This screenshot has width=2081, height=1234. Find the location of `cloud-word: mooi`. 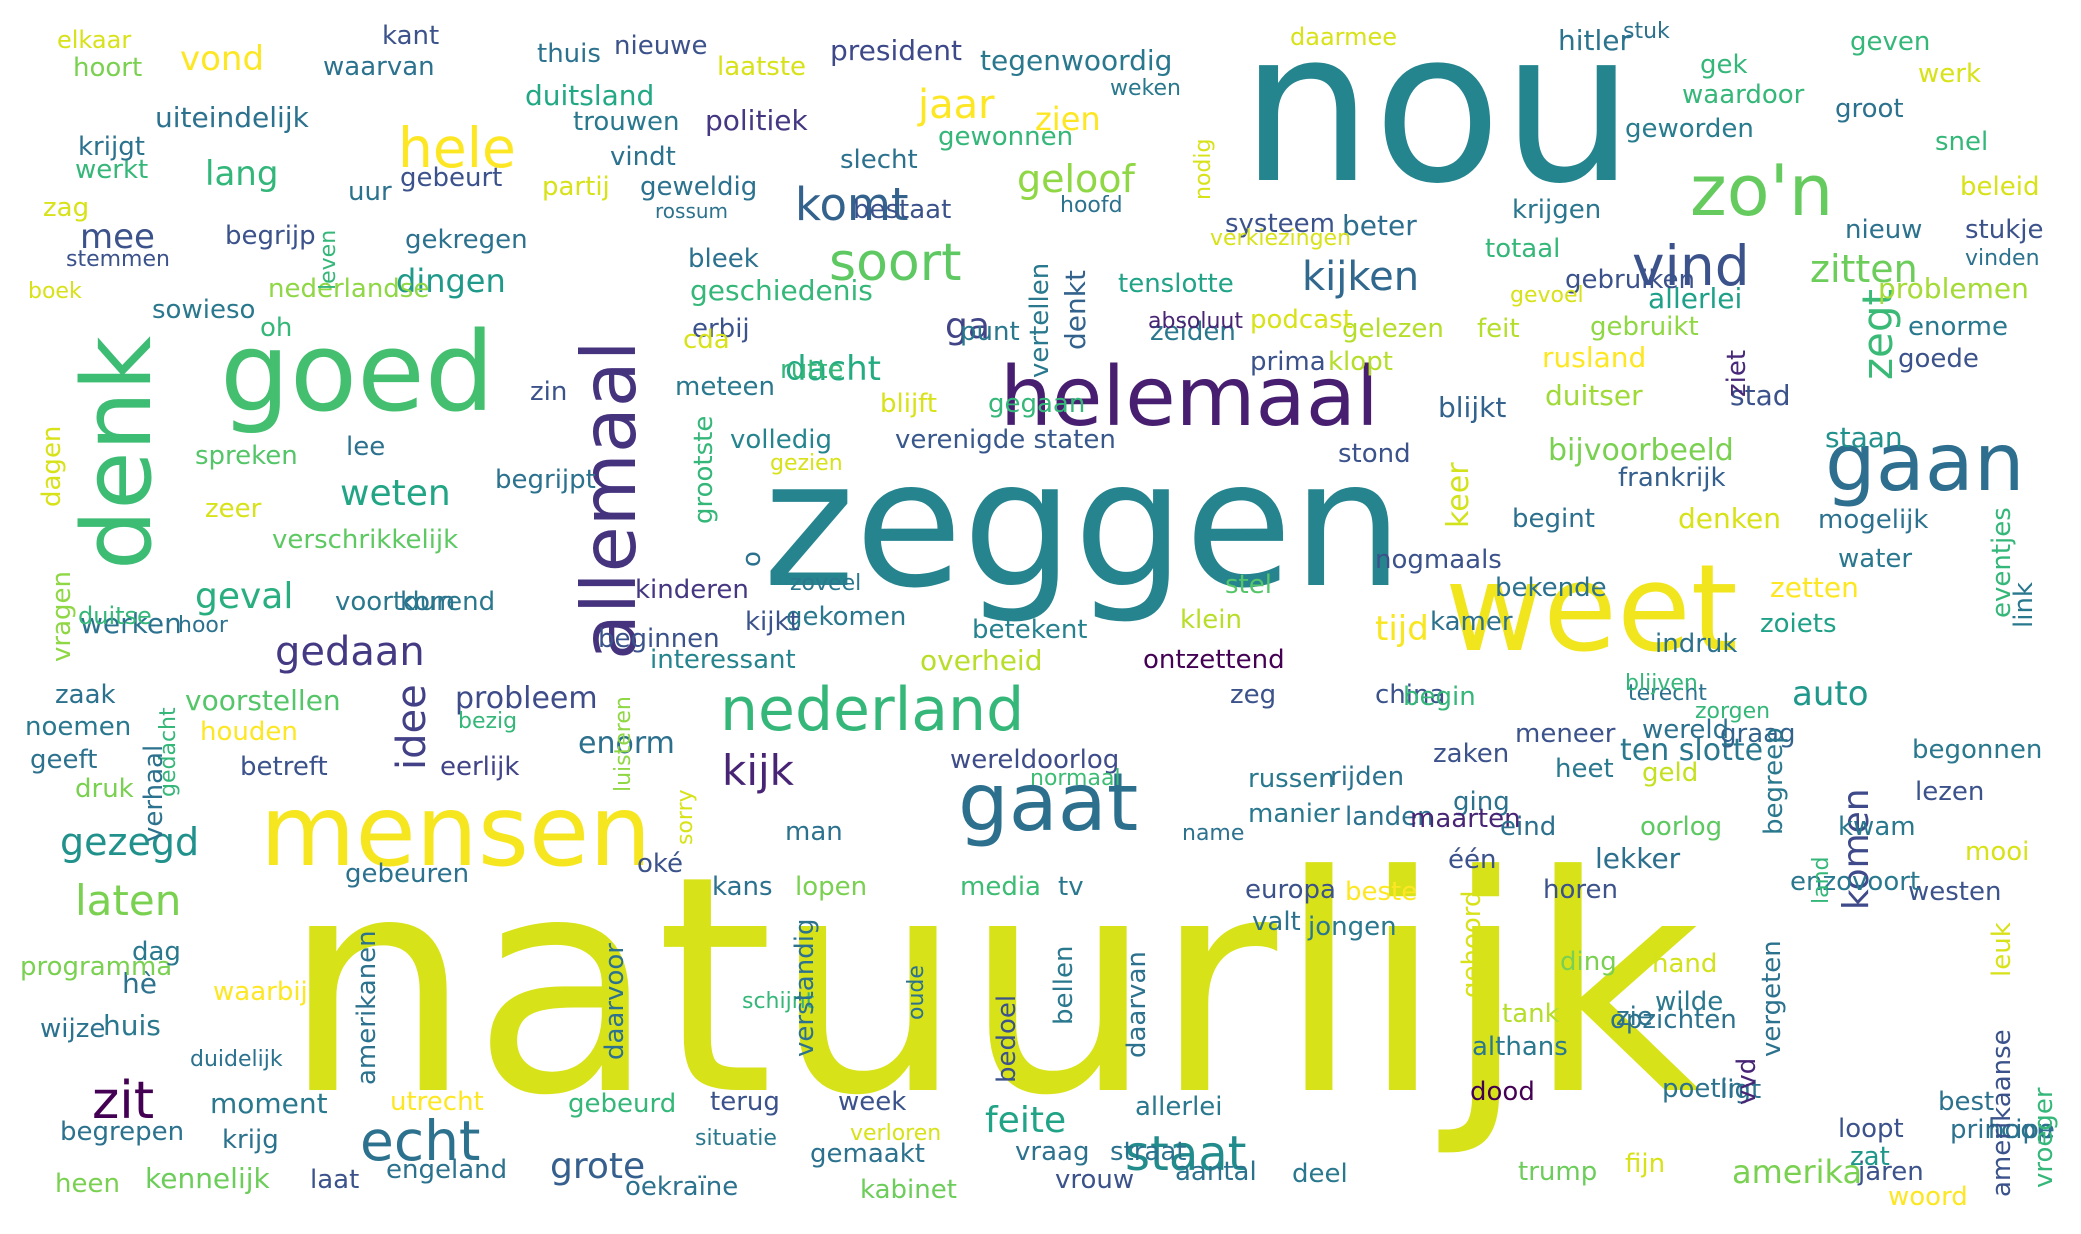

cloud-word: mooi is located at coordinates (1997, 852).